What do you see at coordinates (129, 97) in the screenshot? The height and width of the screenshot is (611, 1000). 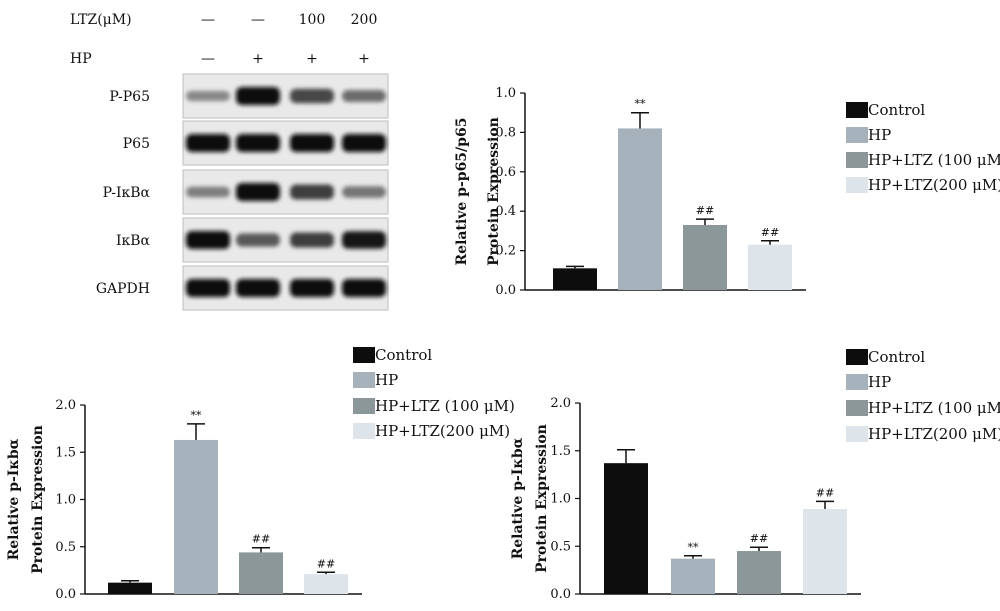 I see `band-label: P-P65` at bounding box center [129, 97].